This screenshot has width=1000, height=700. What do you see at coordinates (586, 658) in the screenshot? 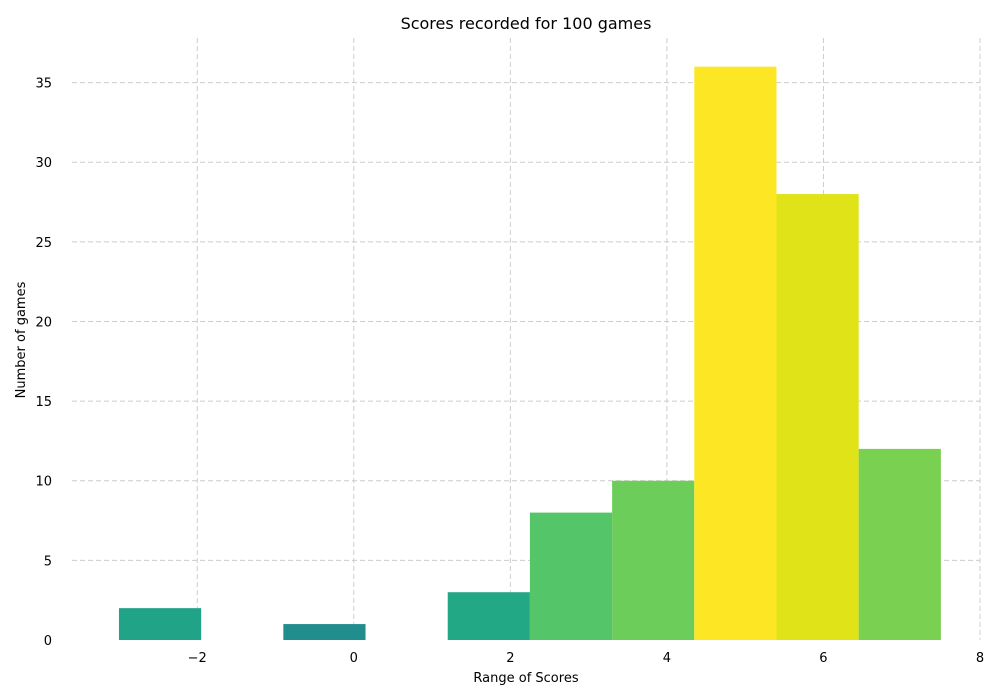
I see `x-tick-labels: −2 0 2 4 6 8` at bounding box center [586, 658].